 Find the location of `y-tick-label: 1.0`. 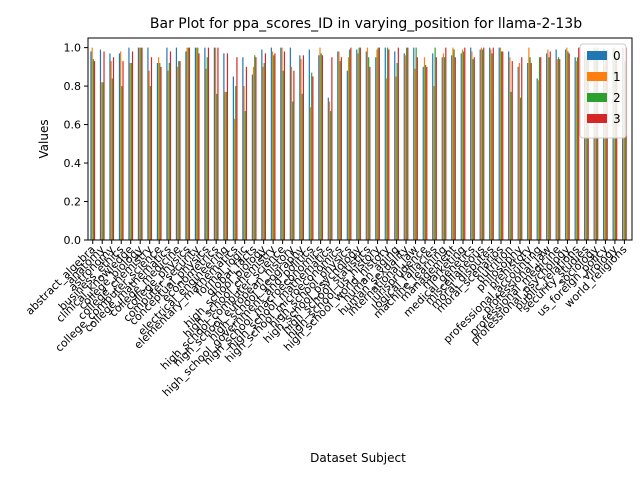

y-tick-label: 1.0 is located at coordinates (73, 48).